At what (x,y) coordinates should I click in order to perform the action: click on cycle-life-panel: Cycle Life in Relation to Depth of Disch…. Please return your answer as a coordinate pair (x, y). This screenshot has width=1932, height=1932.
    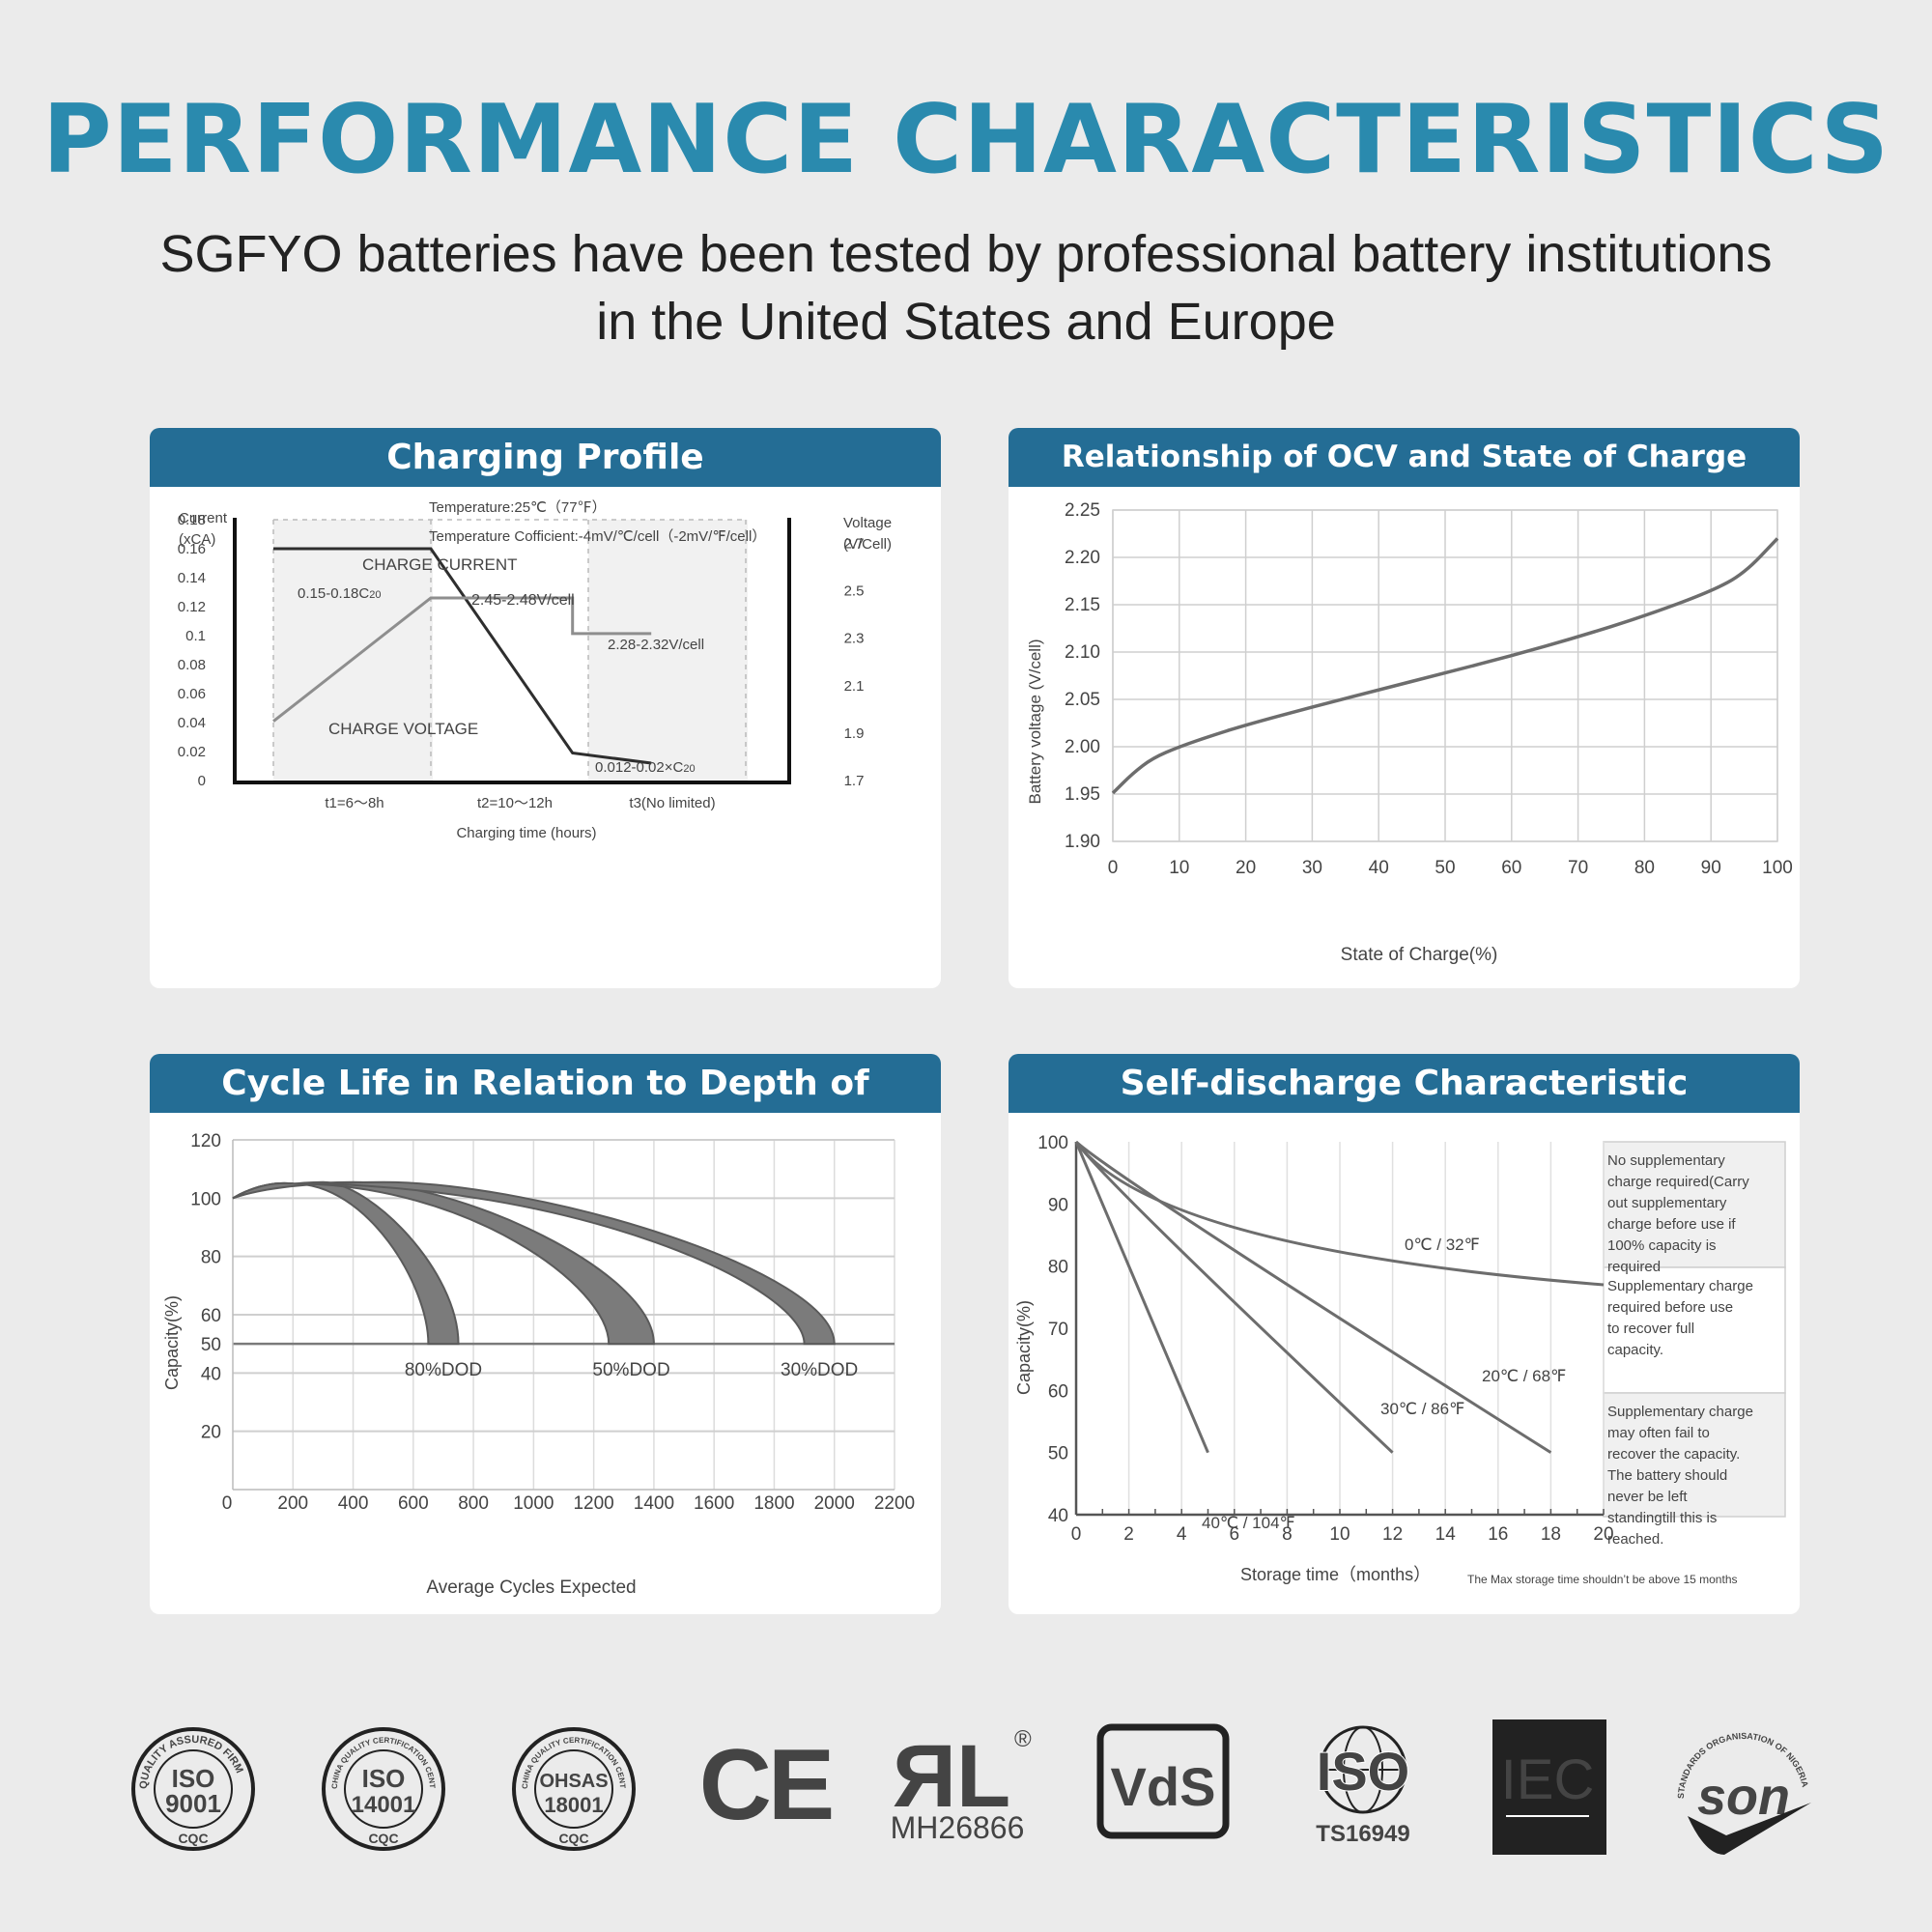
    Looking at the image, I should click on (545, 1334).